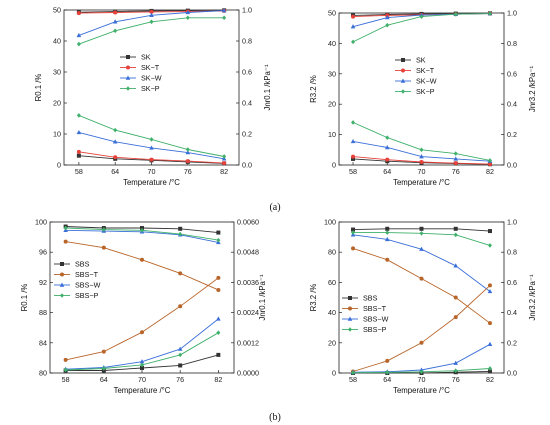  I want to click on y-right-tick-label: 0.2, so click(247, 134).